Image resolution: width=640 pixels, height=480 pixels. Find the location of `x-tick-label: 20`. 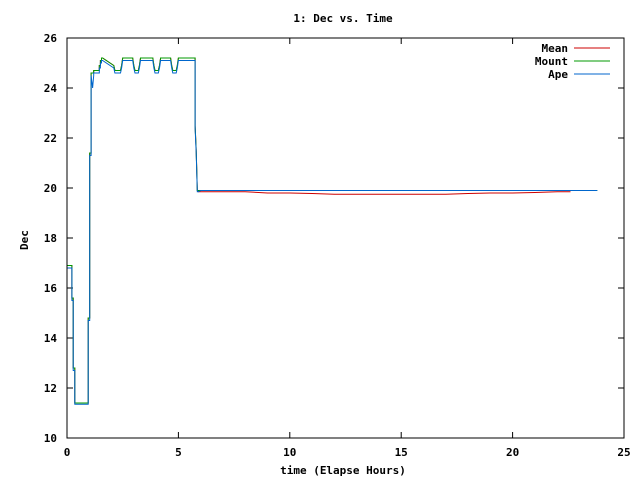

x-tick-label: 20 is located at coordinates (512, 452).